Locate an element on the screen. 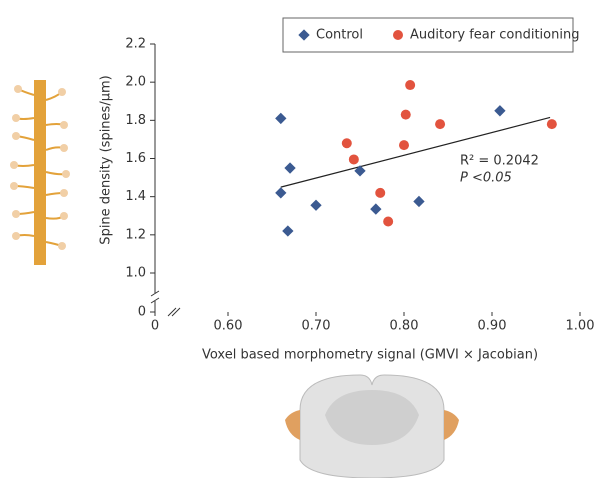  x-tick-label: 0.80 is located at coordinates (404, 326).